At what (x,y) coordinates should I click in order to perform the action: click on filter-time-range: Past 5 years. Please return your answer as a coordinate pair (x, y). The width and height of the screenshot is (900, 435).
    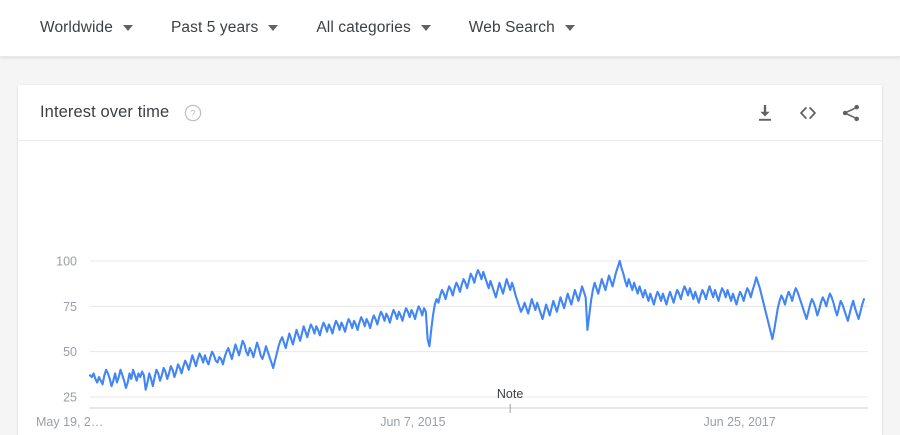
    Looking at the image, I should click on (224, 28).